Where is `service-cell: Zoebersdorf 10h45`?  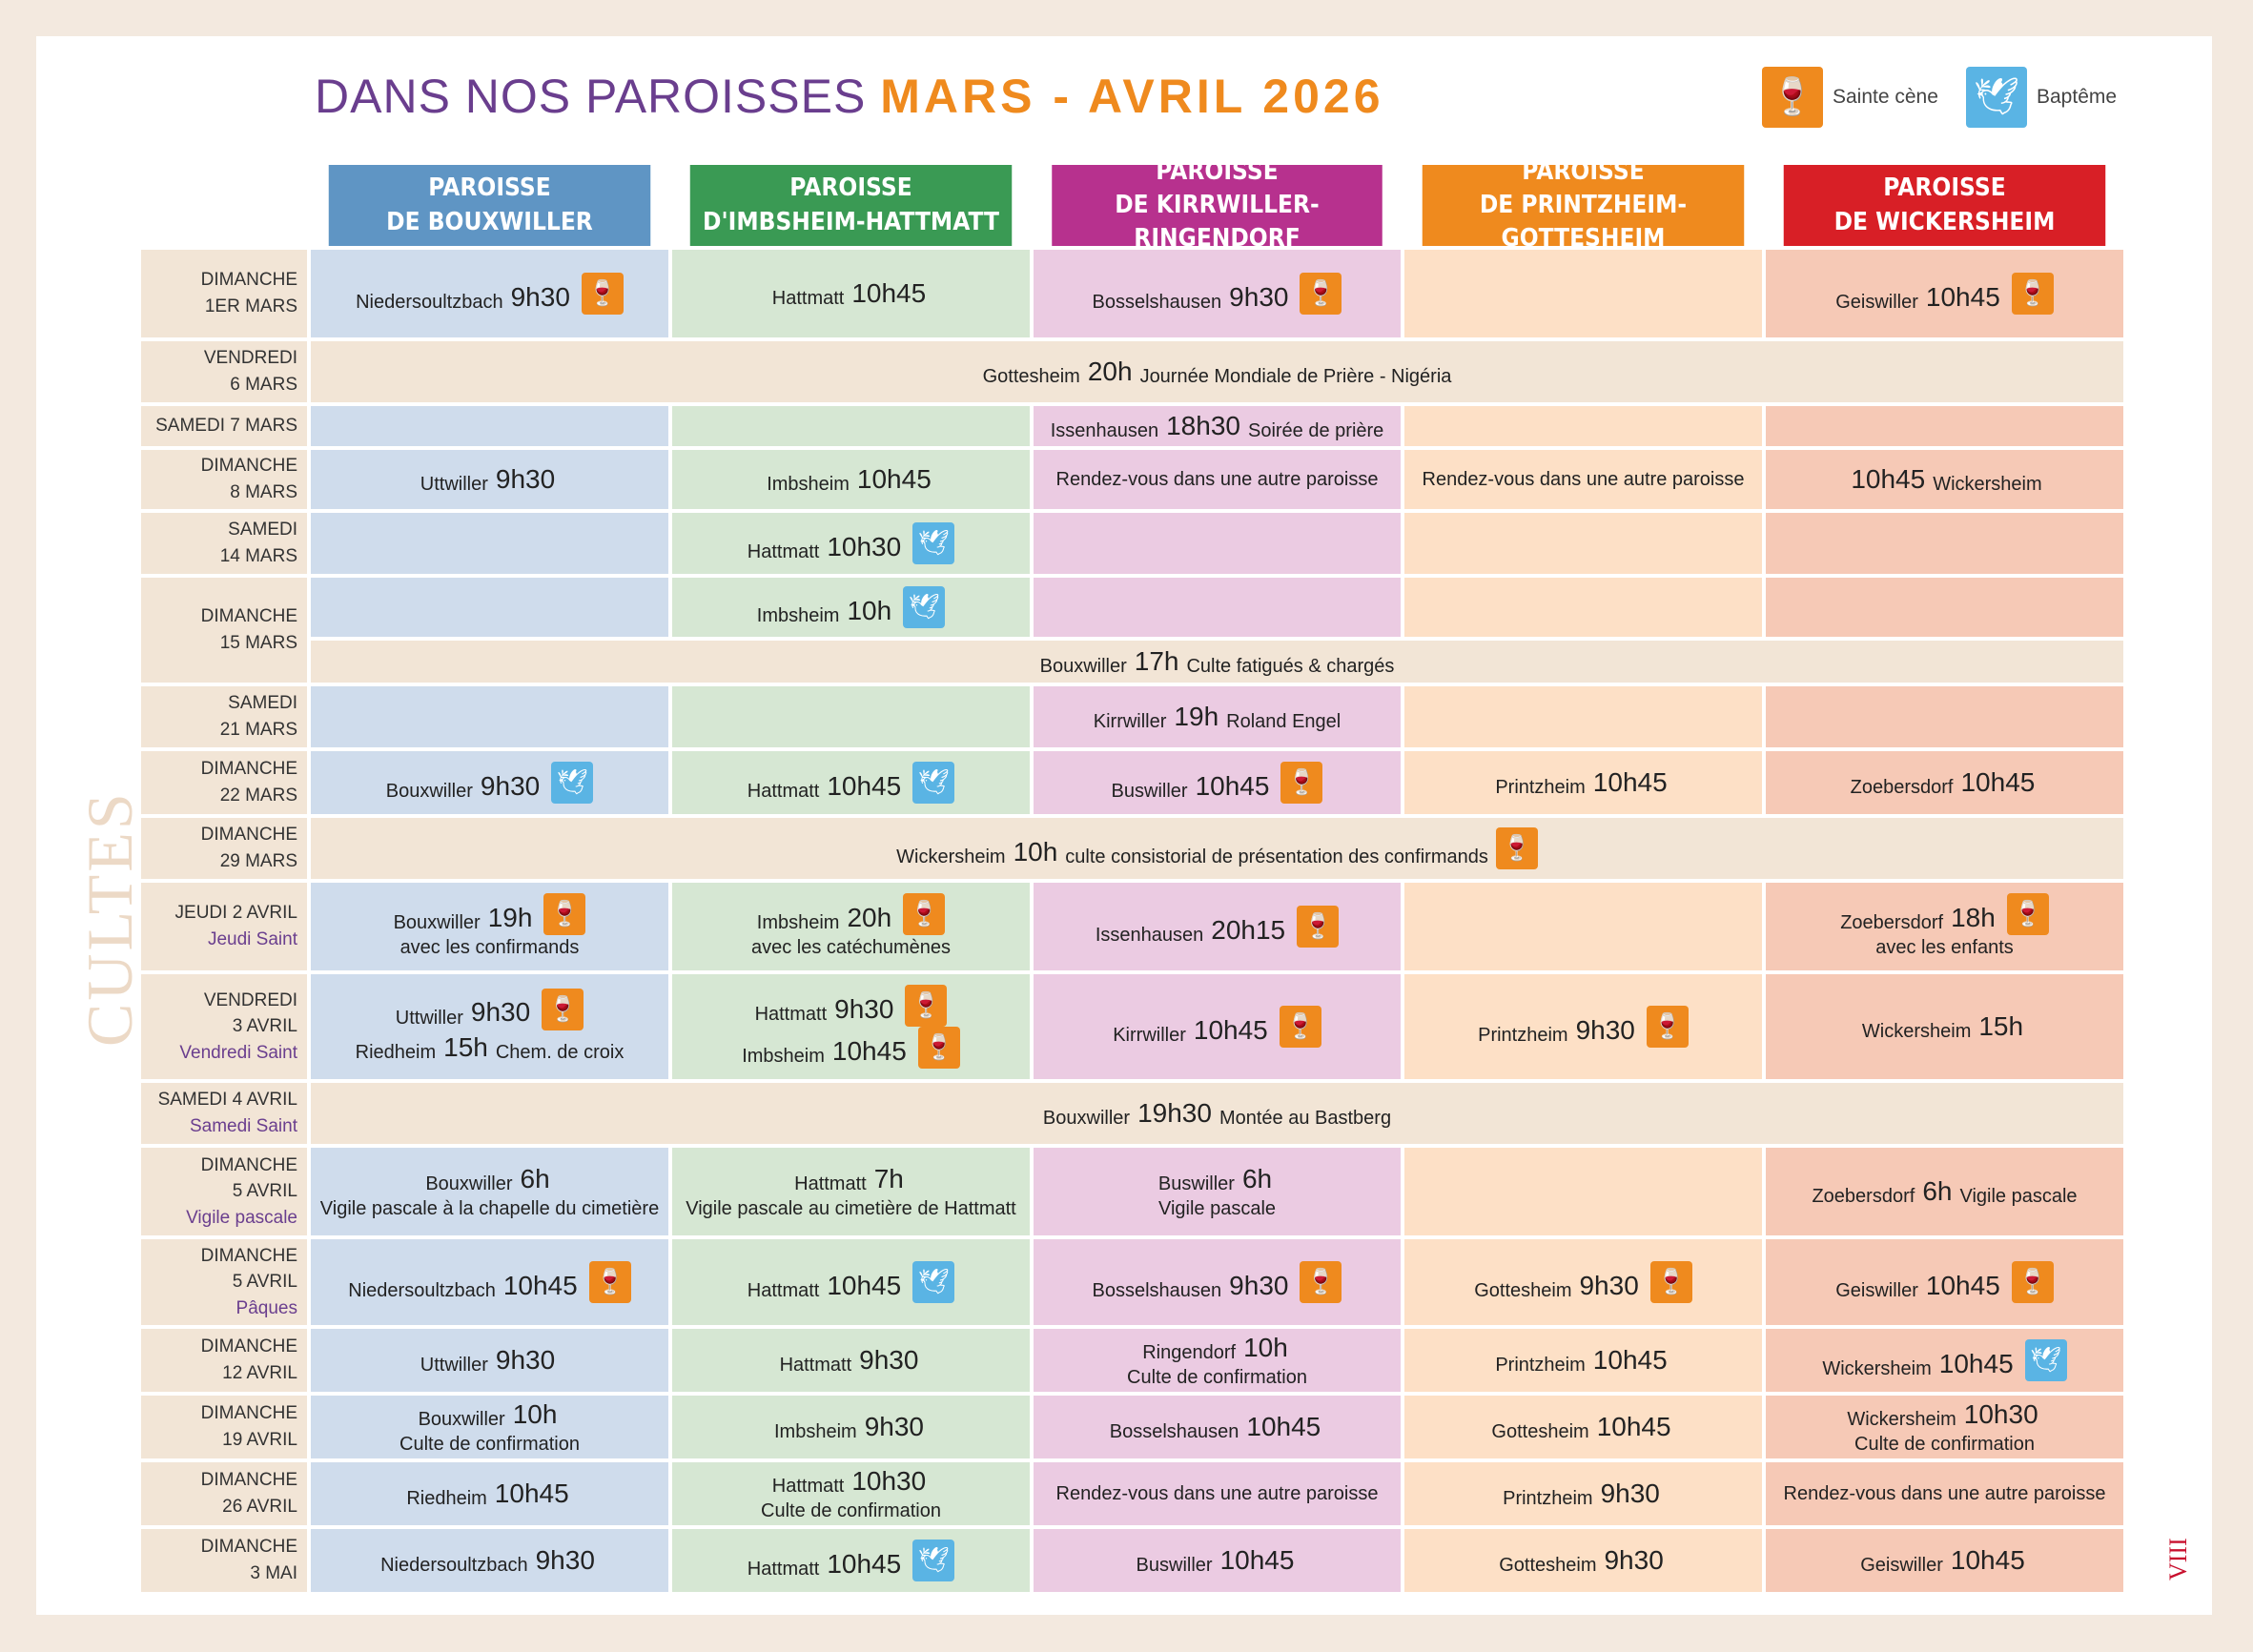 service-cell: Zoebersdorf 10h45 is located at coordinates (1944, 782).